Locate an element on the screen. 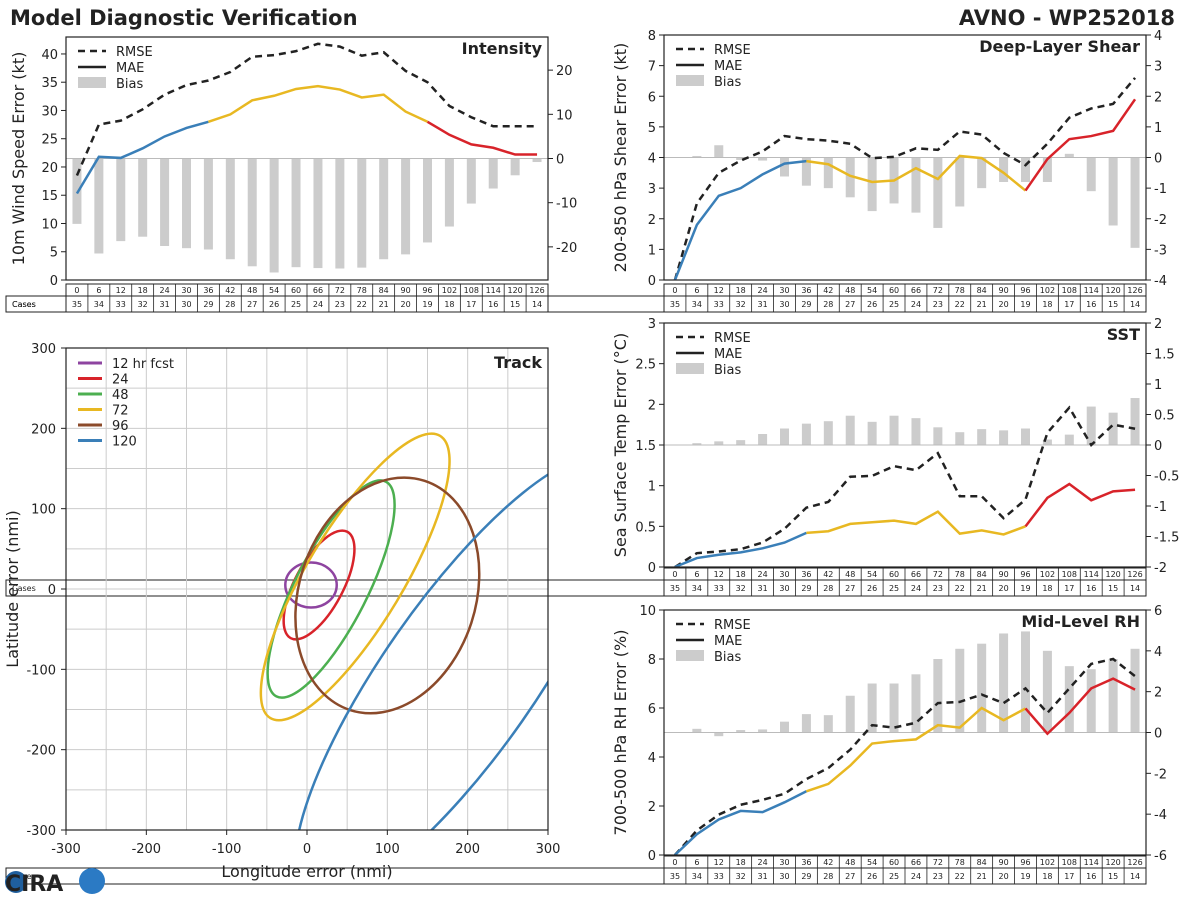 The image size is (1200, 900). rh-y2tick-label: -4 is located at coordinates (1160, 815).